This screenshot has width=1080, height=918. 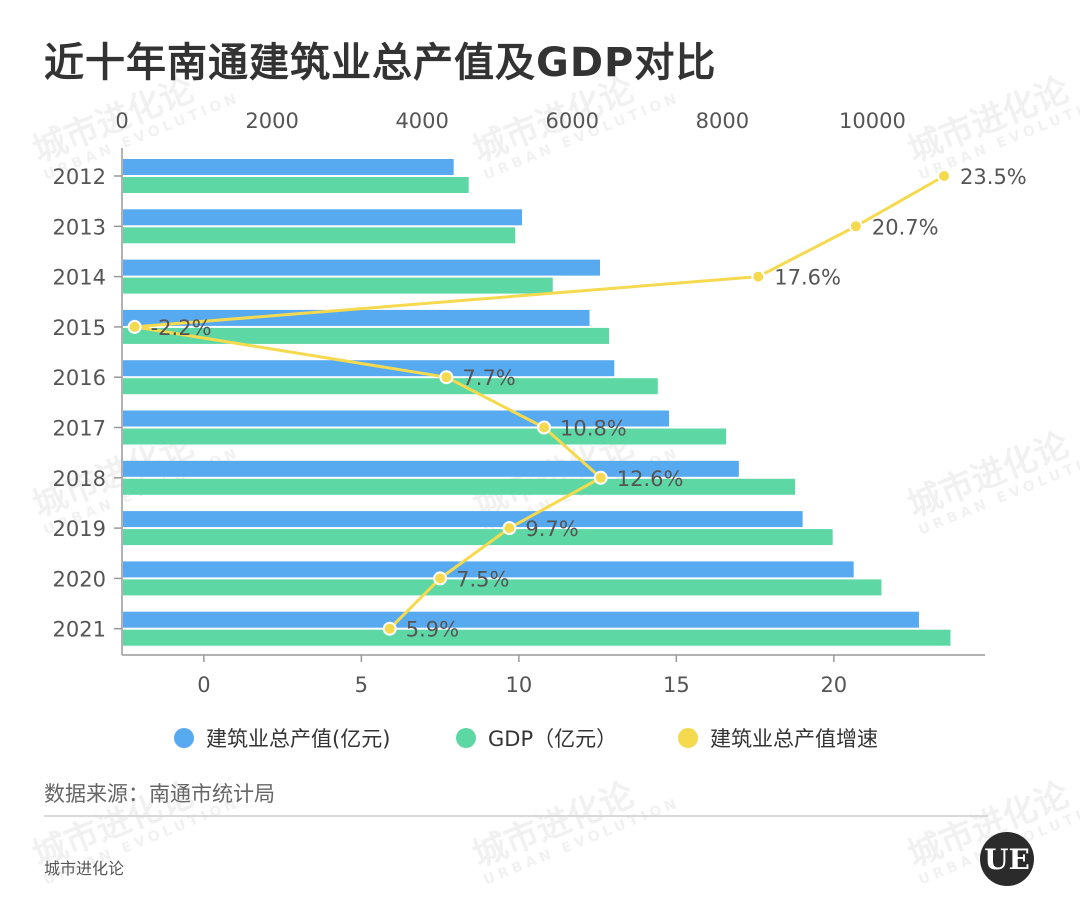 I want to click on legend-label: GDP（亿元）, so click(x=552, y=739).